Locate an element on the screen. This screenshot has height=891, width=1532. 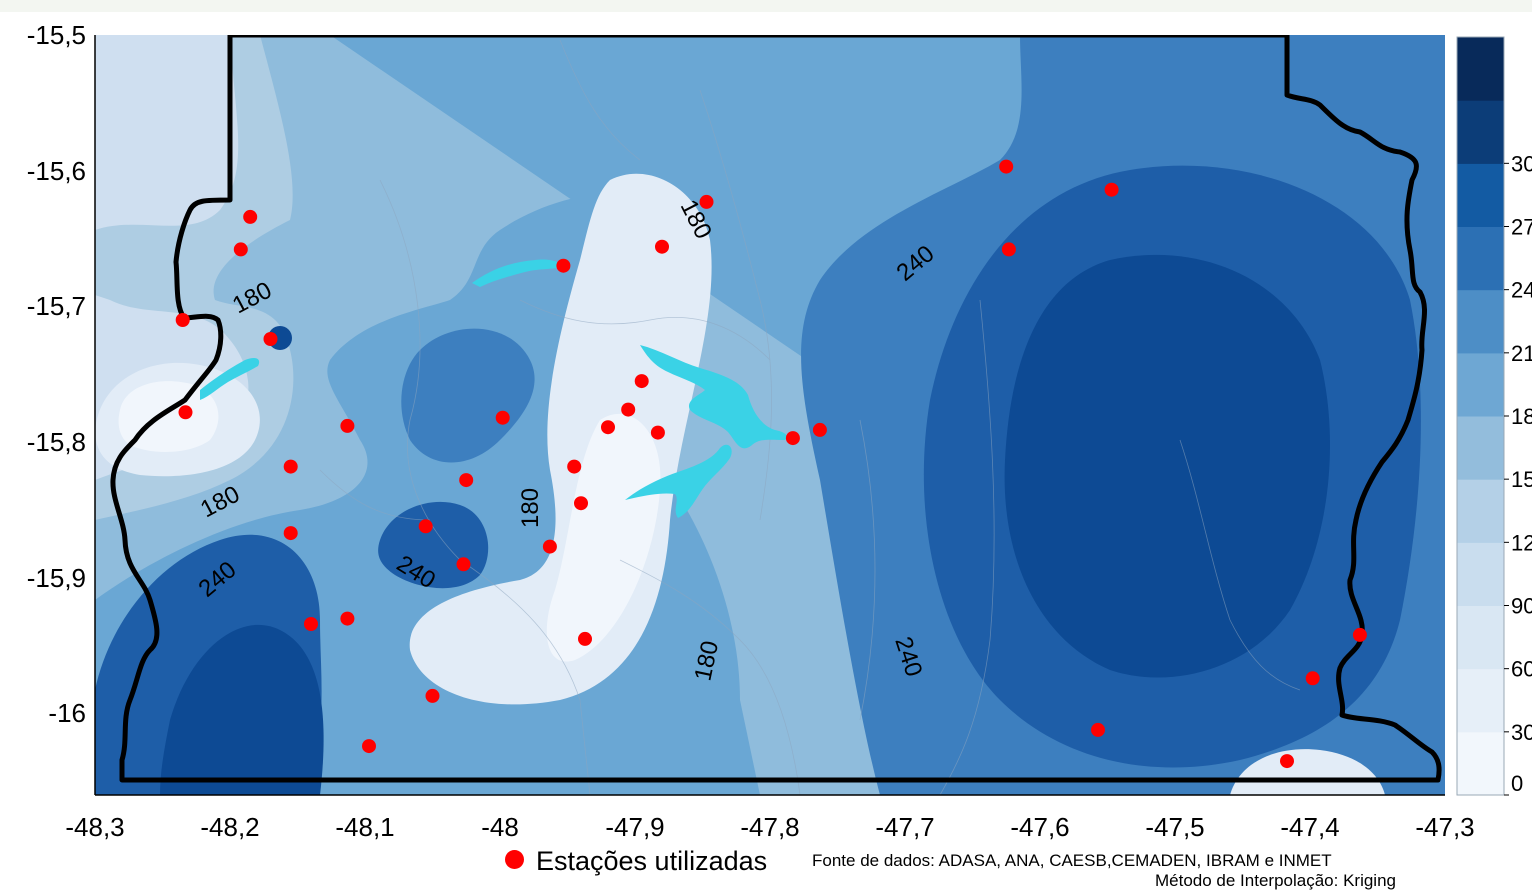
contour-band-level-6-southwest is located at coordinates (242, 709).